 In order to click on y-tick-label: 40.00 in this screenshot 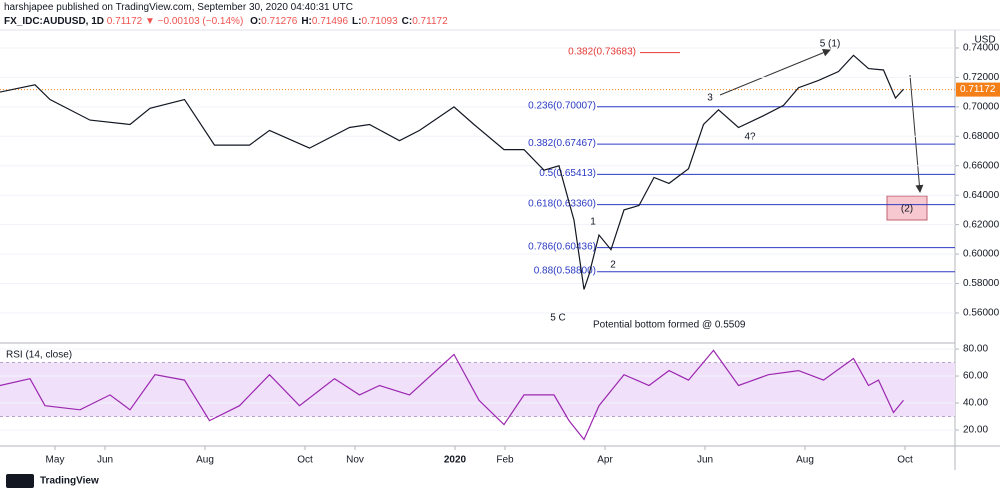, I will do `click(975, 403)`.